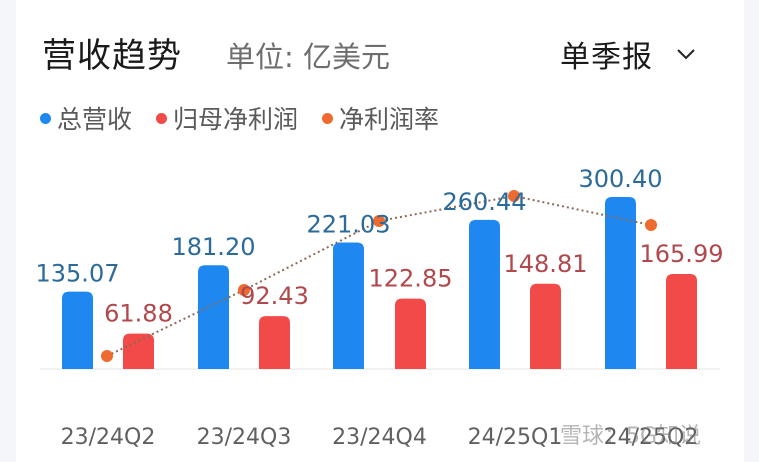 Image resolution: width=759 pixels, height=462 pixels. I want to click on legend-label: 净利润率, so click(389, 119).